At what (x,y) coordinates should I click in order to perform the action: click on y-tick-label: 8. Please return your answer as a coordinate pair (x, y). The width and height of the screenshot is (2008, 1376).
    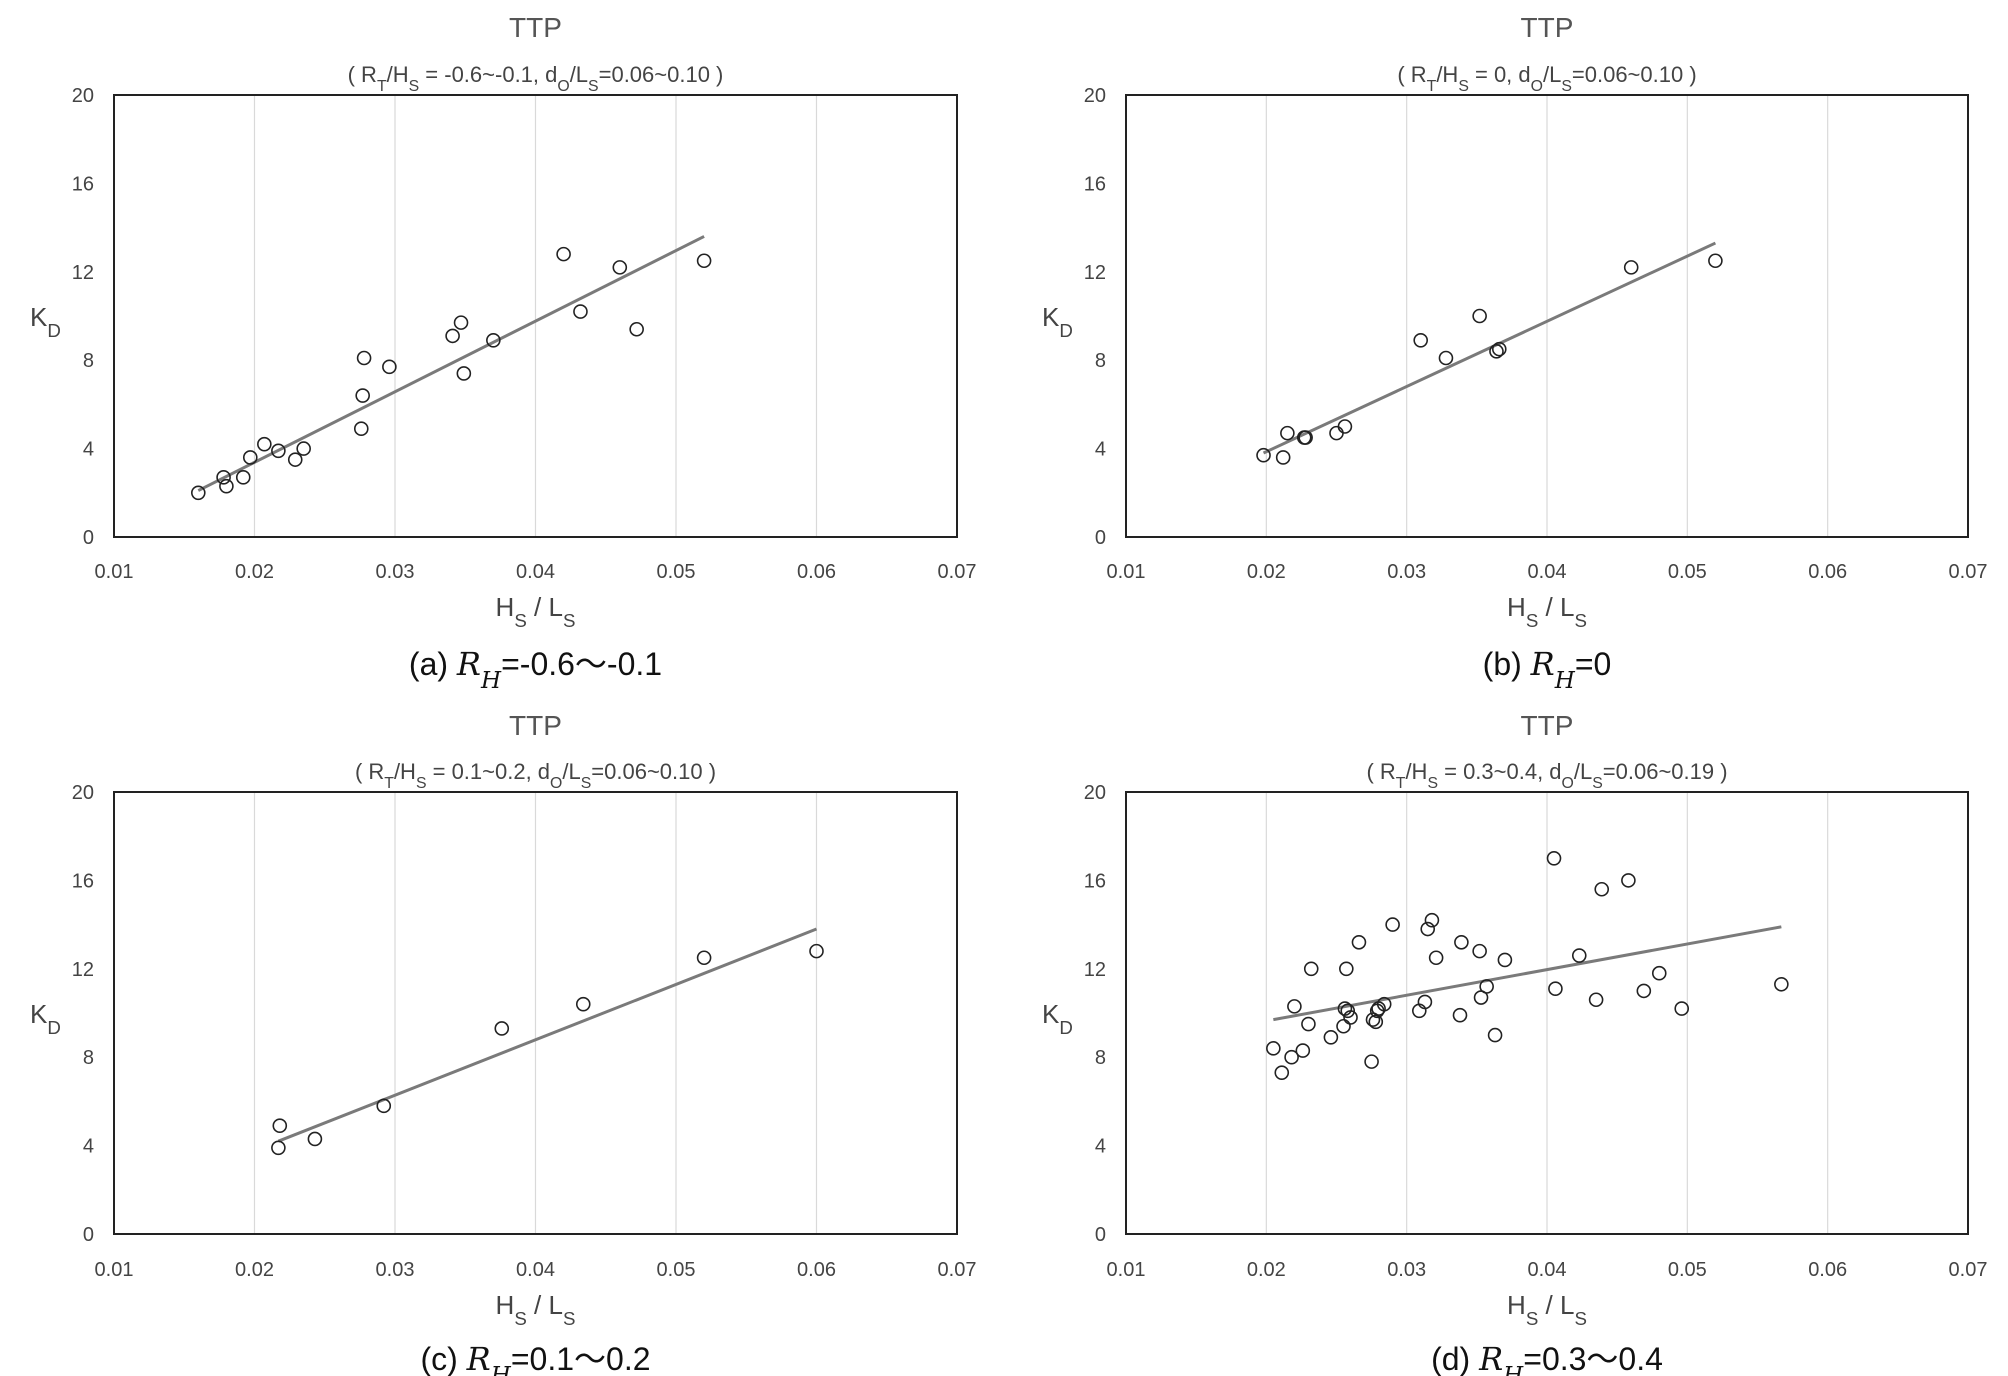
    Looking at the image, I should click on (1100, 361).